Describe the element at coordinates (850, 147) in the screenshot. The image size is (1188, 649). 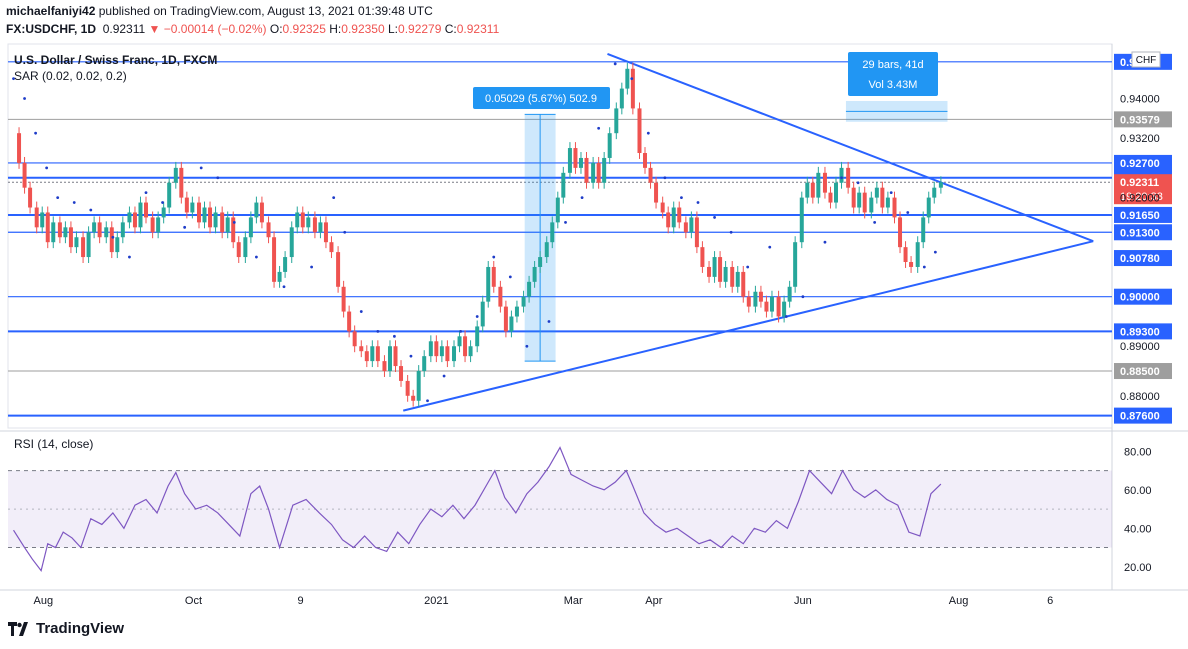
I see `triangle-upper-trendline` at that location.